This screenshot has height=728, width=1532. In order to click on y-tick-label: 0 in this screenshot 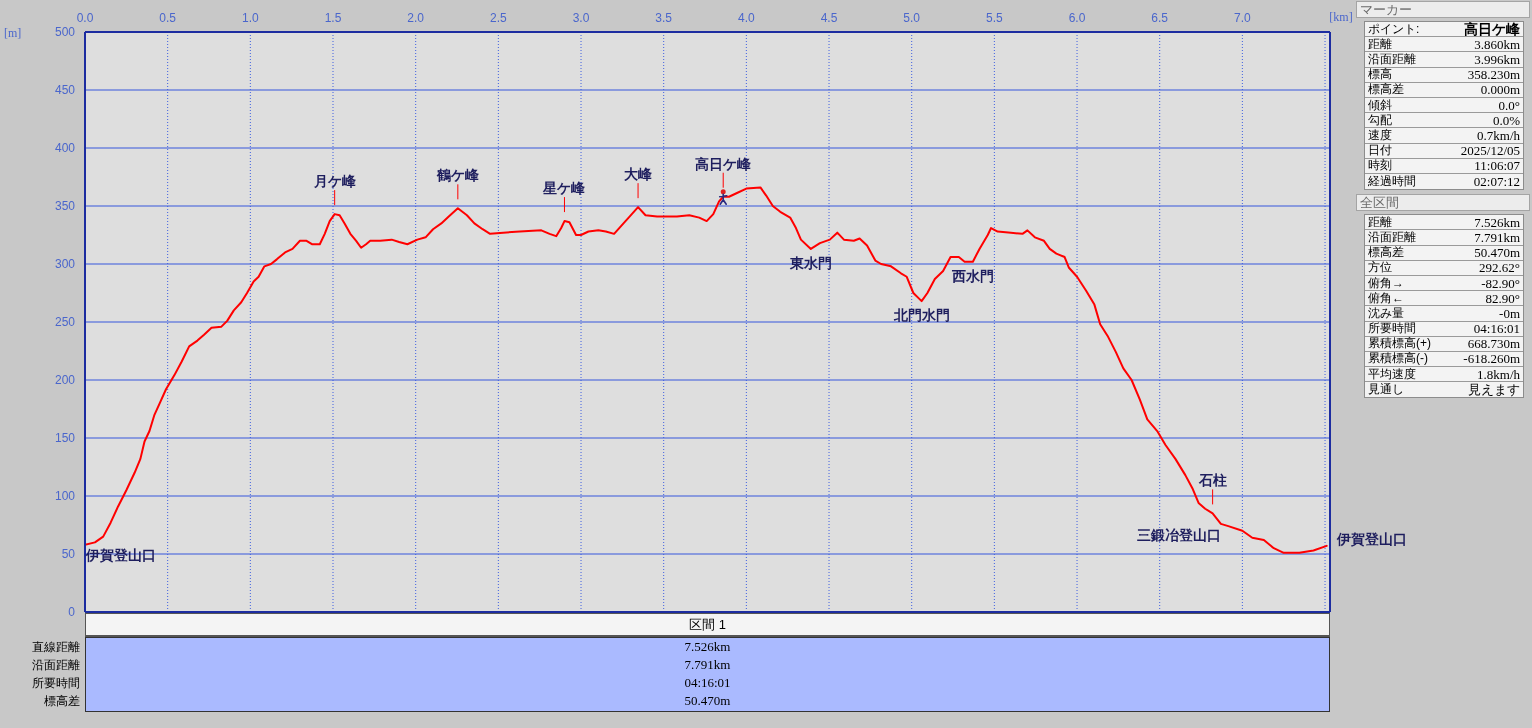, I will do `click(72, 612)`.